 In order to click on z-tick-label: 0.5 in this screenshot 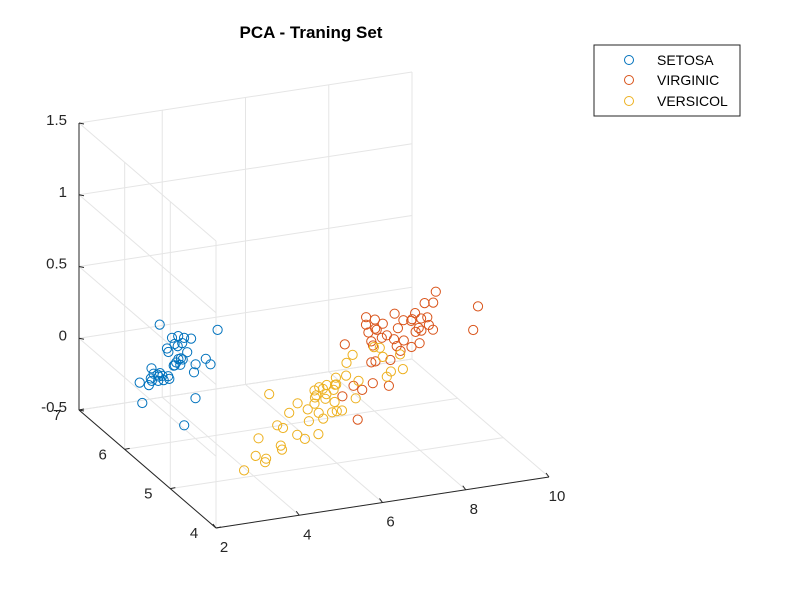, I will do `click(56, 264)`.